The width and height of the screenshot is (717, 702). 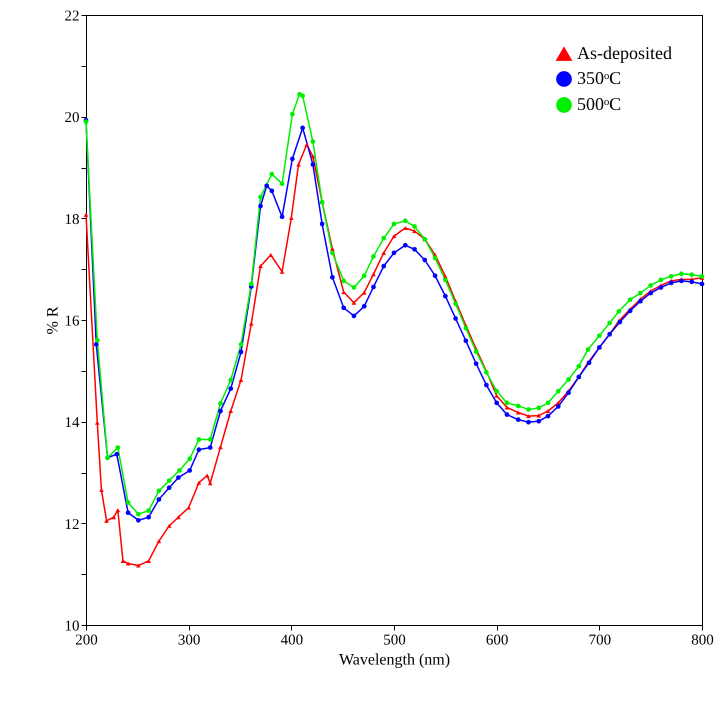 I want to click on x-axis-title: Wavelength (nm), so click(x=394, y=660).